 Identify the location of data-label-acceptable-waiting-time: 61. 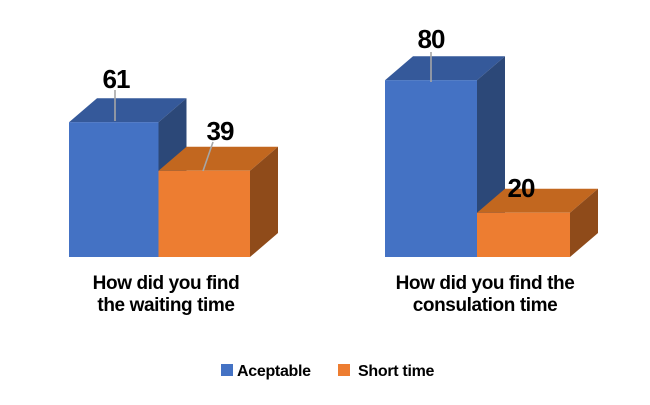
(116, 79).